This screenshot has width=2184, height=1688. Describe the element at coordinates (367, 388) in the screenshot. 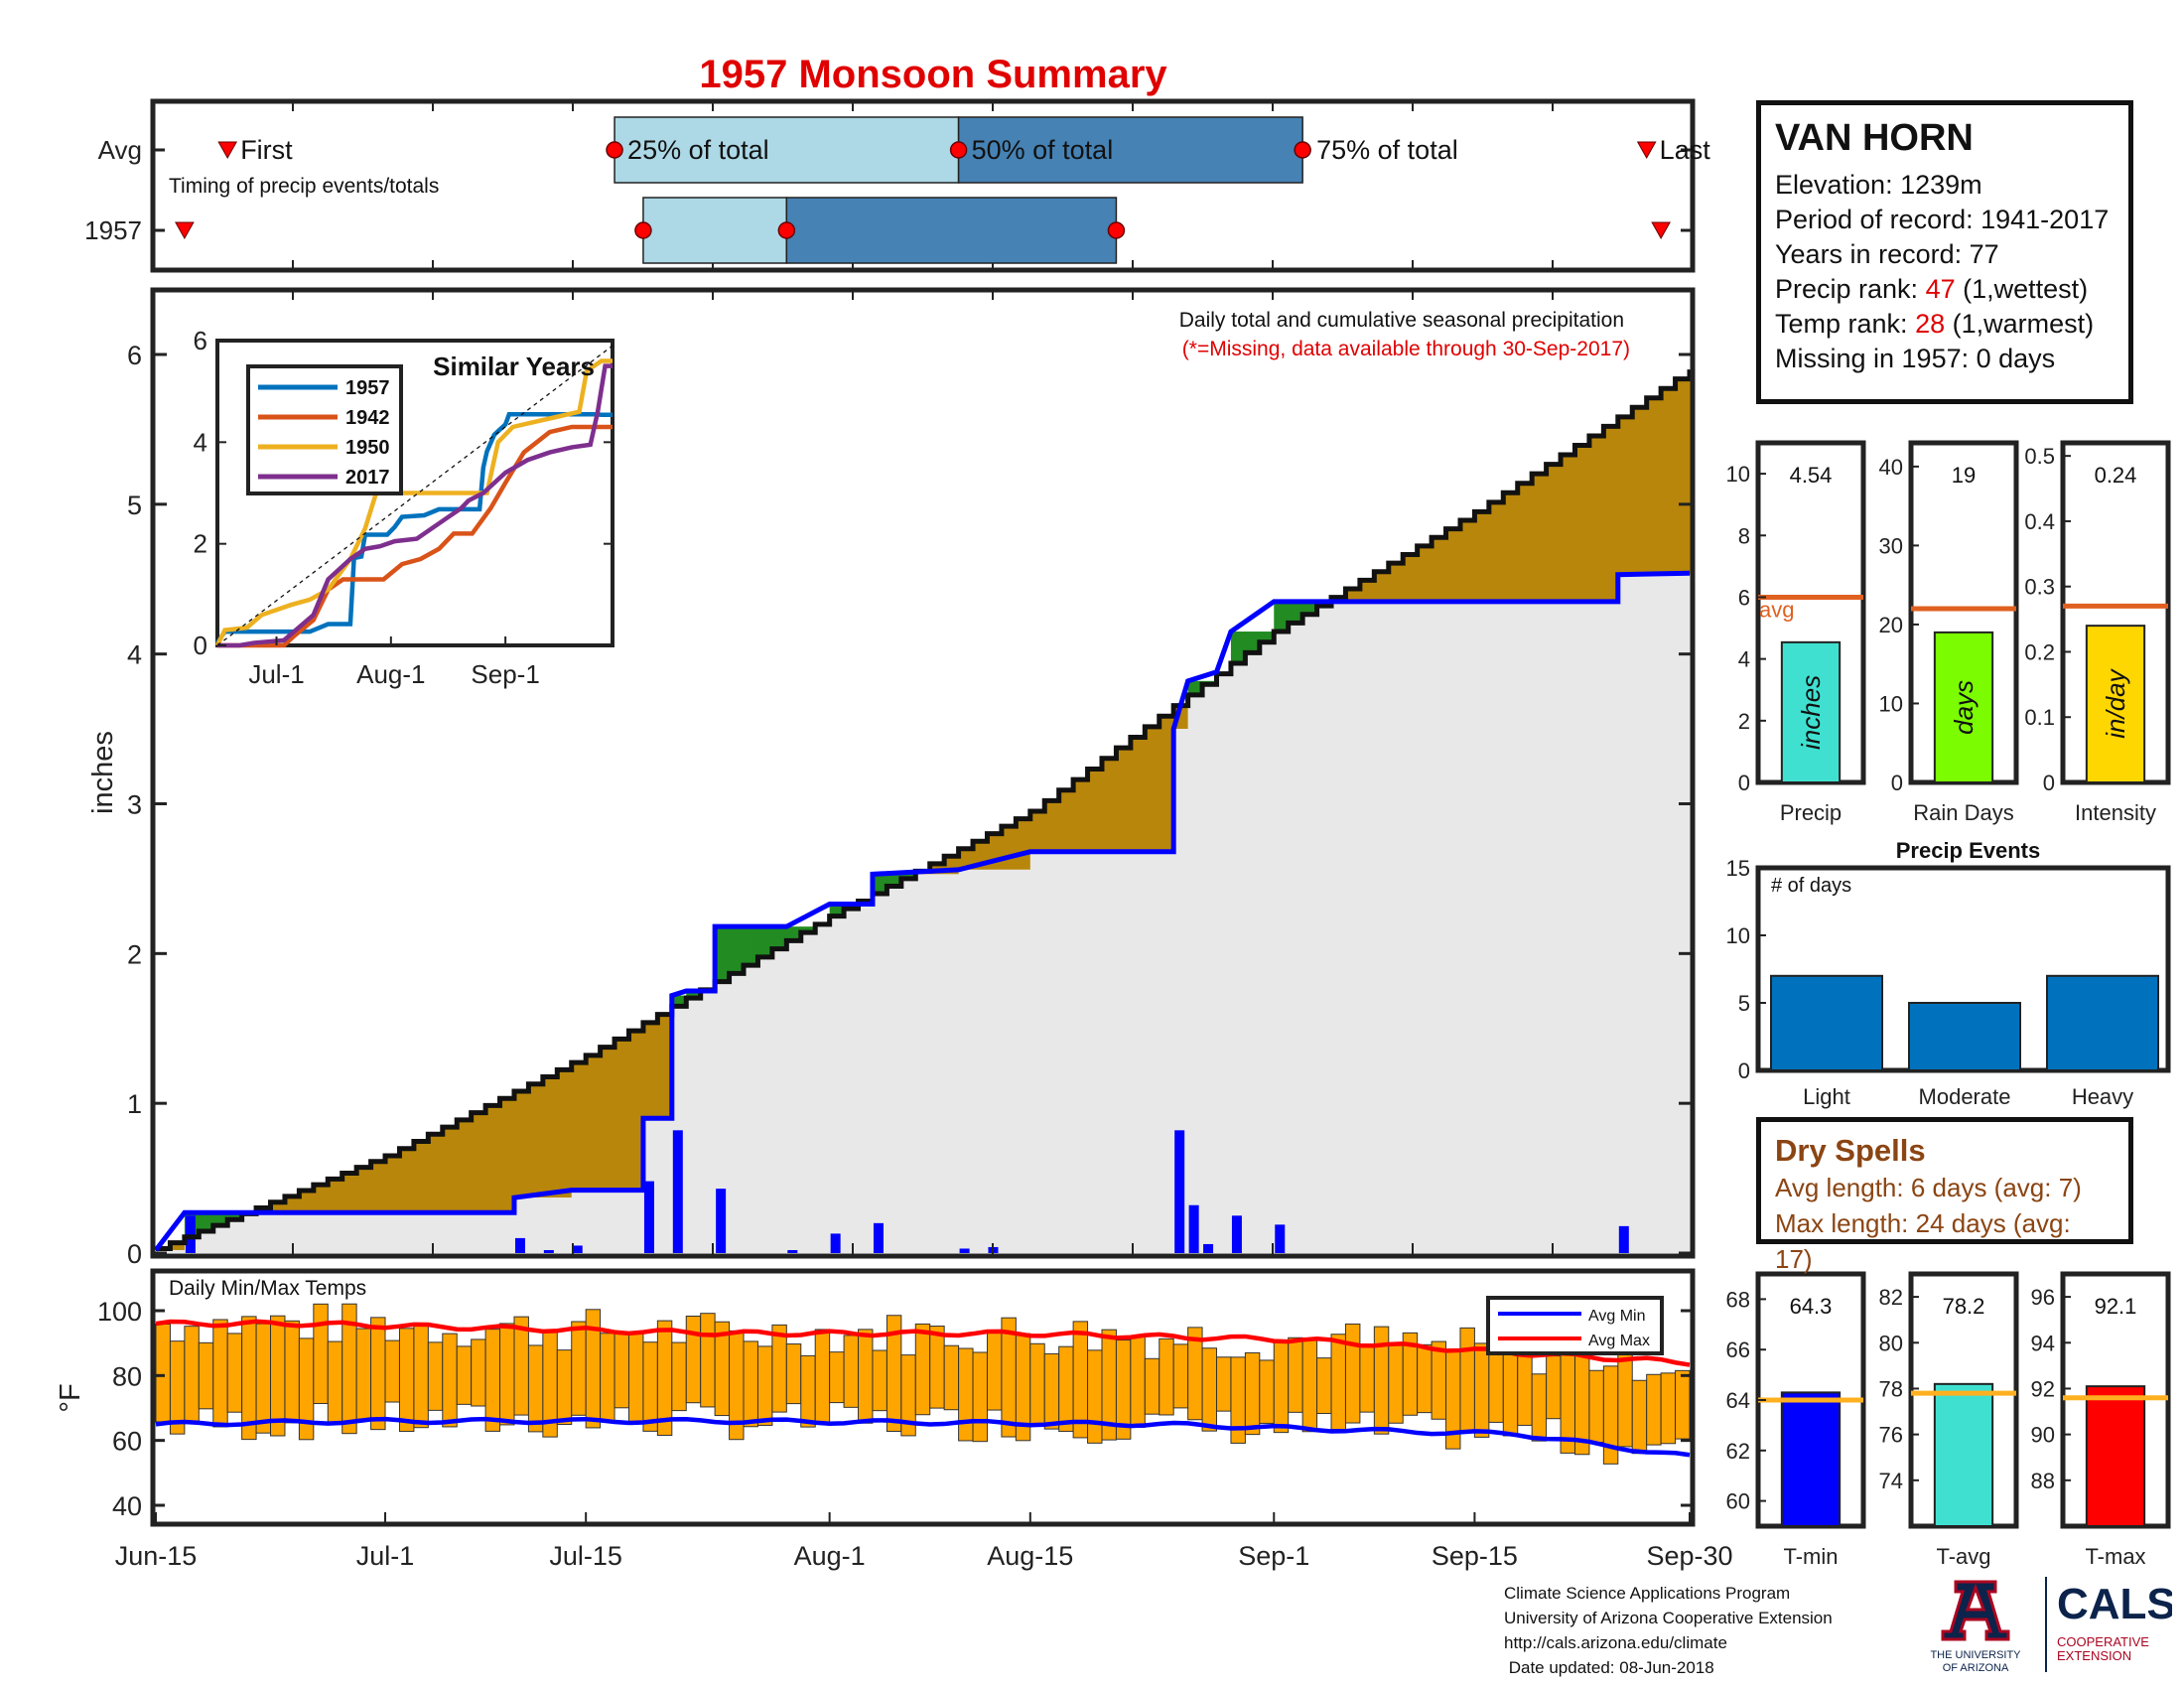

I see `inset-legend-label: 1957` at that location.